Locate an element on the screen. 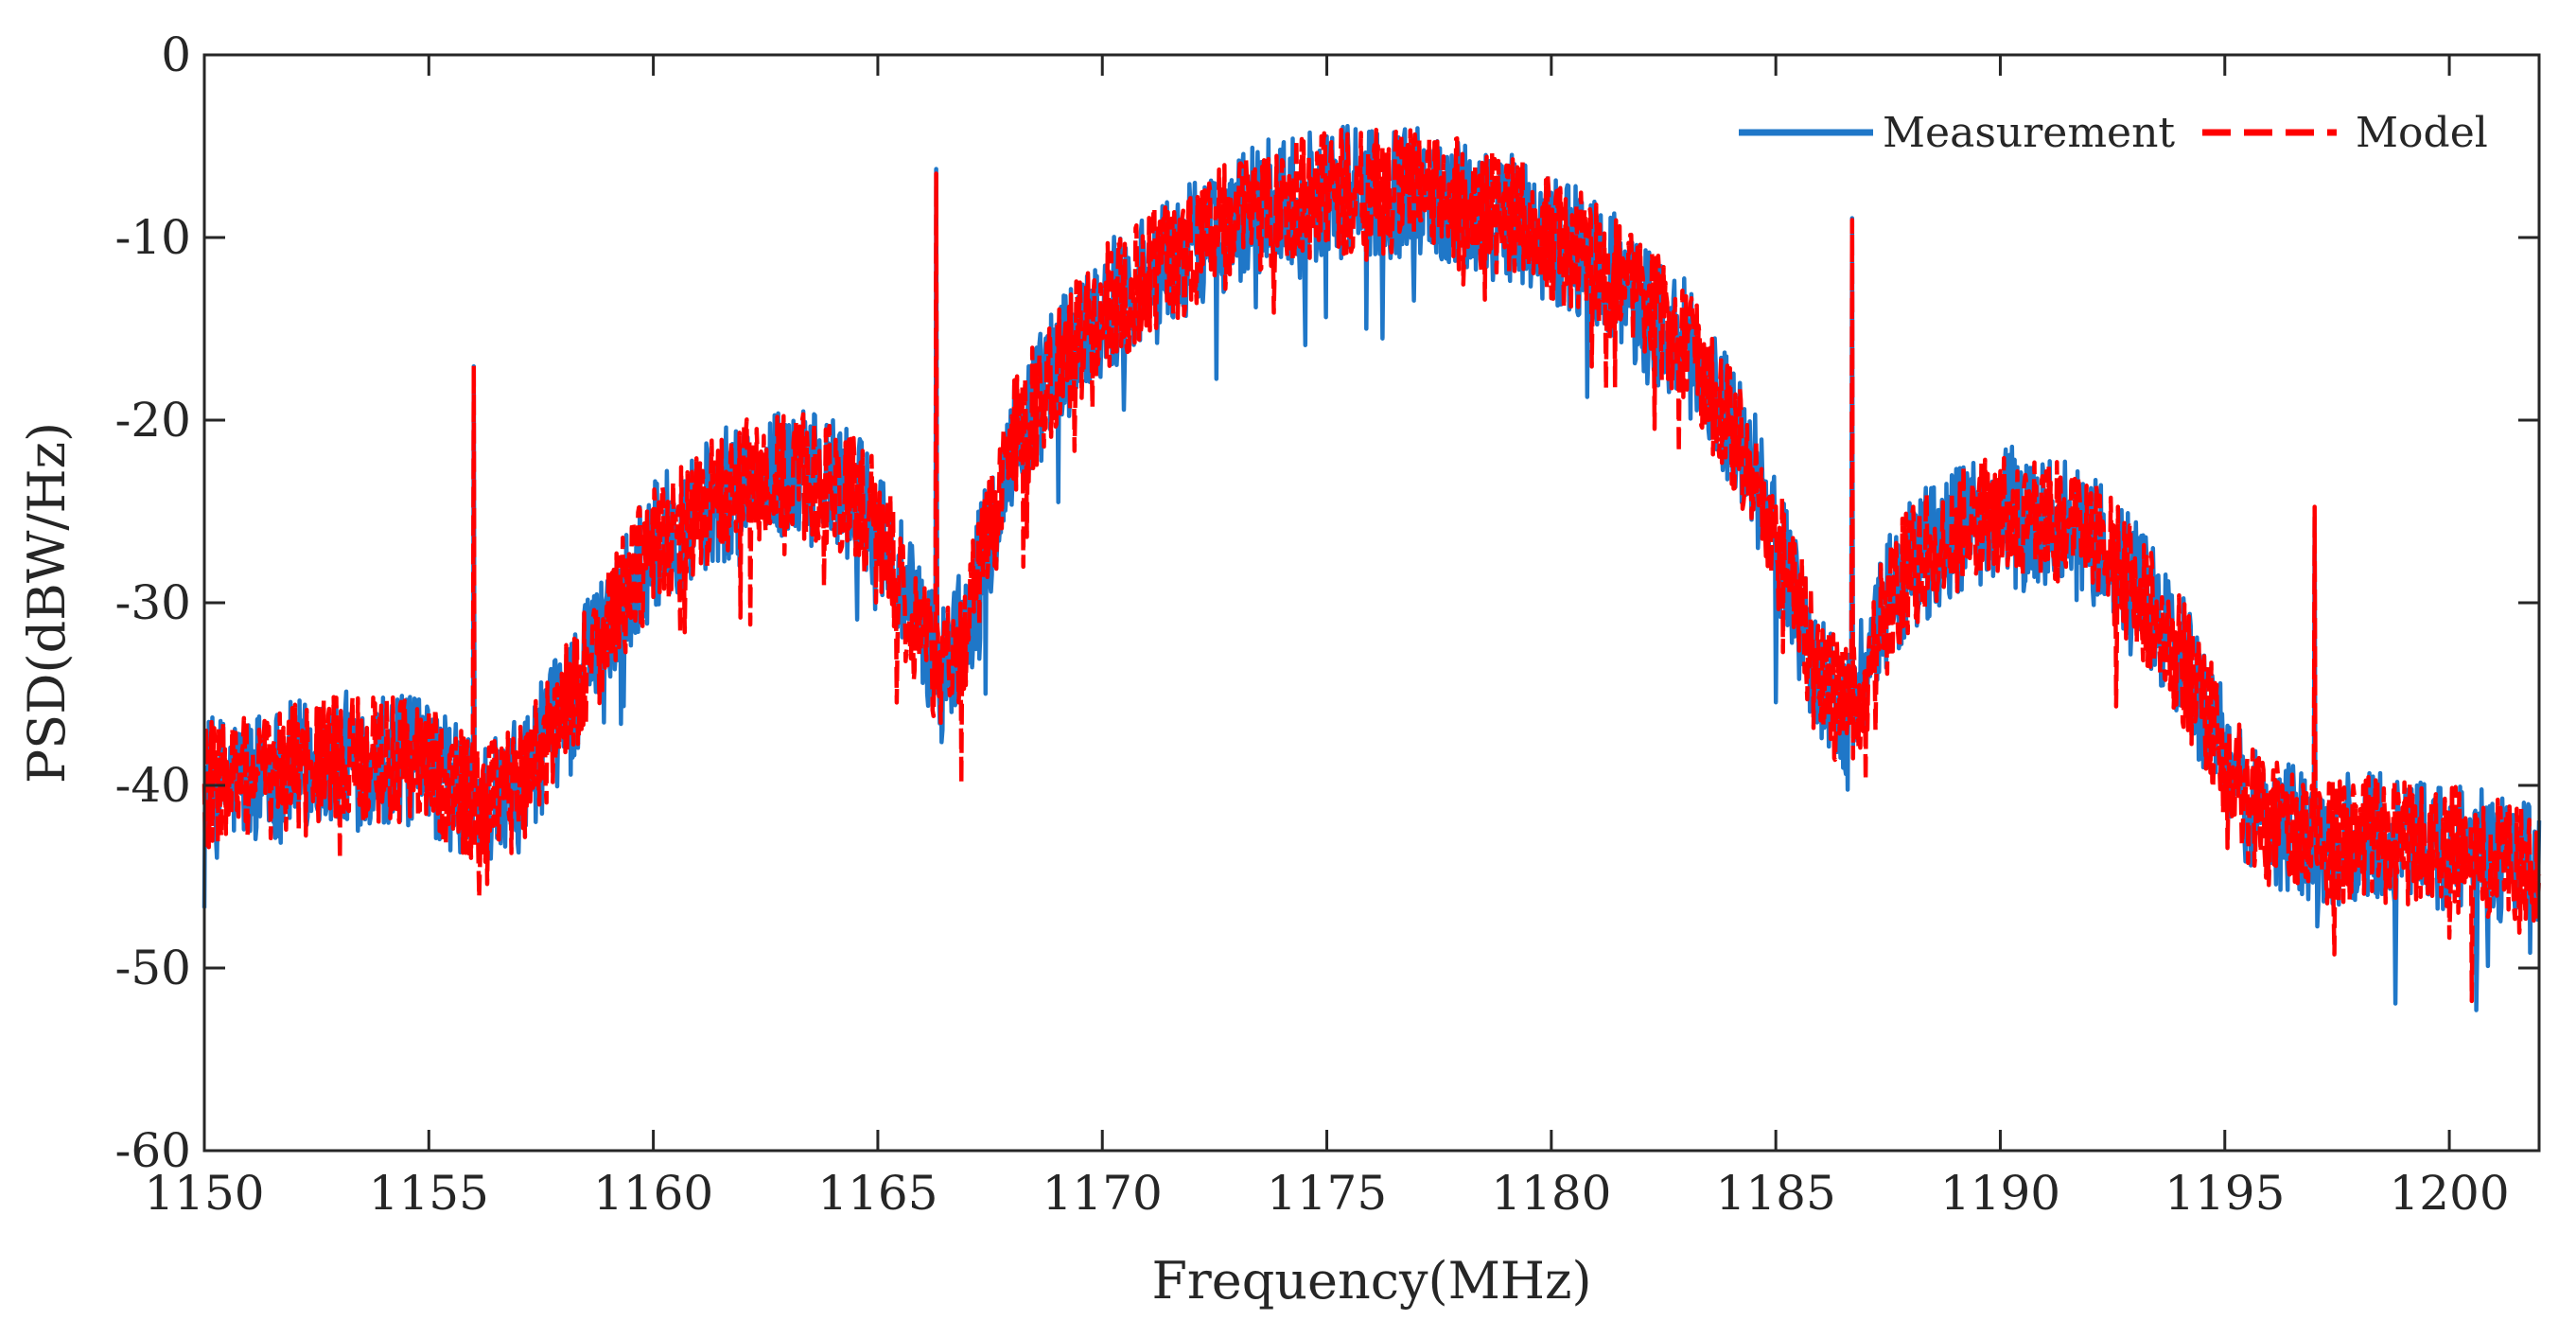 The image size is (2576, 1338). legend-model-label: Model is located at coordinates (2422, 133).